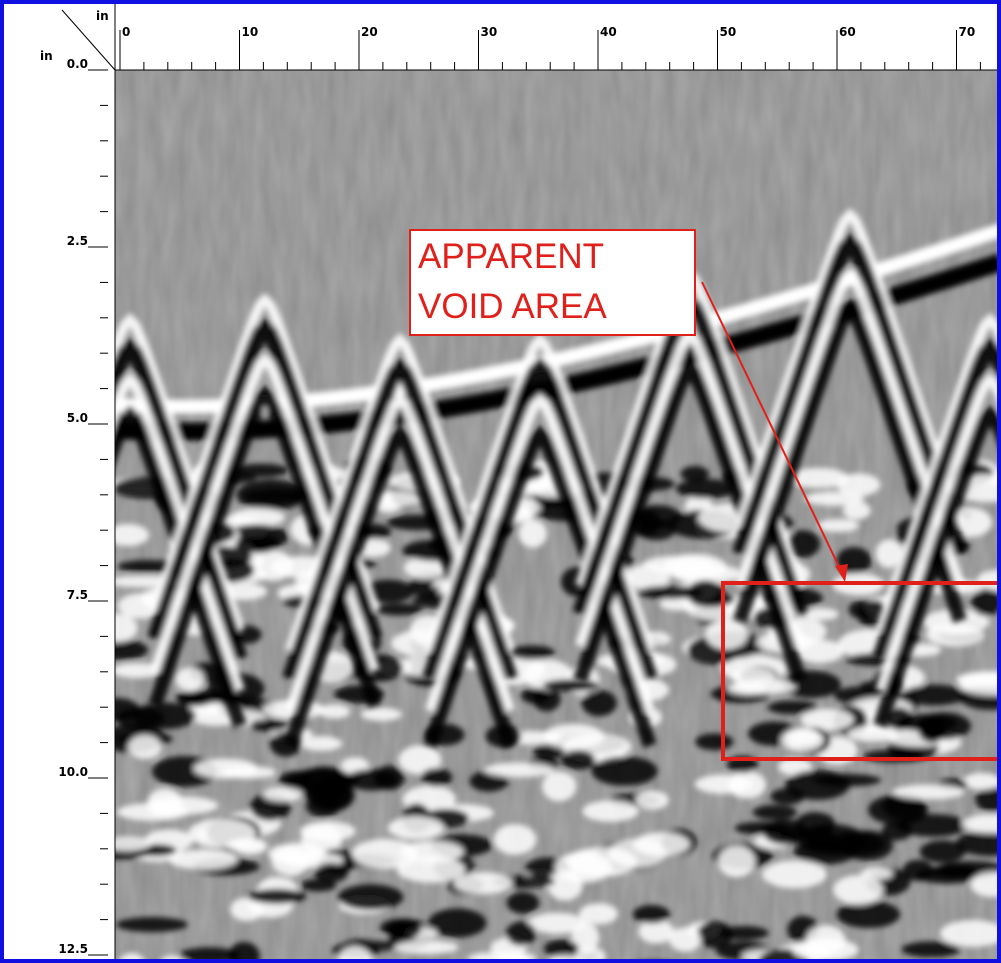 This screenshot has width=1001, height=963. What do you see at coordinates (126, 32) in the screenshot?
I see `x-tick-label: 0` at bounding box center [126, 32].